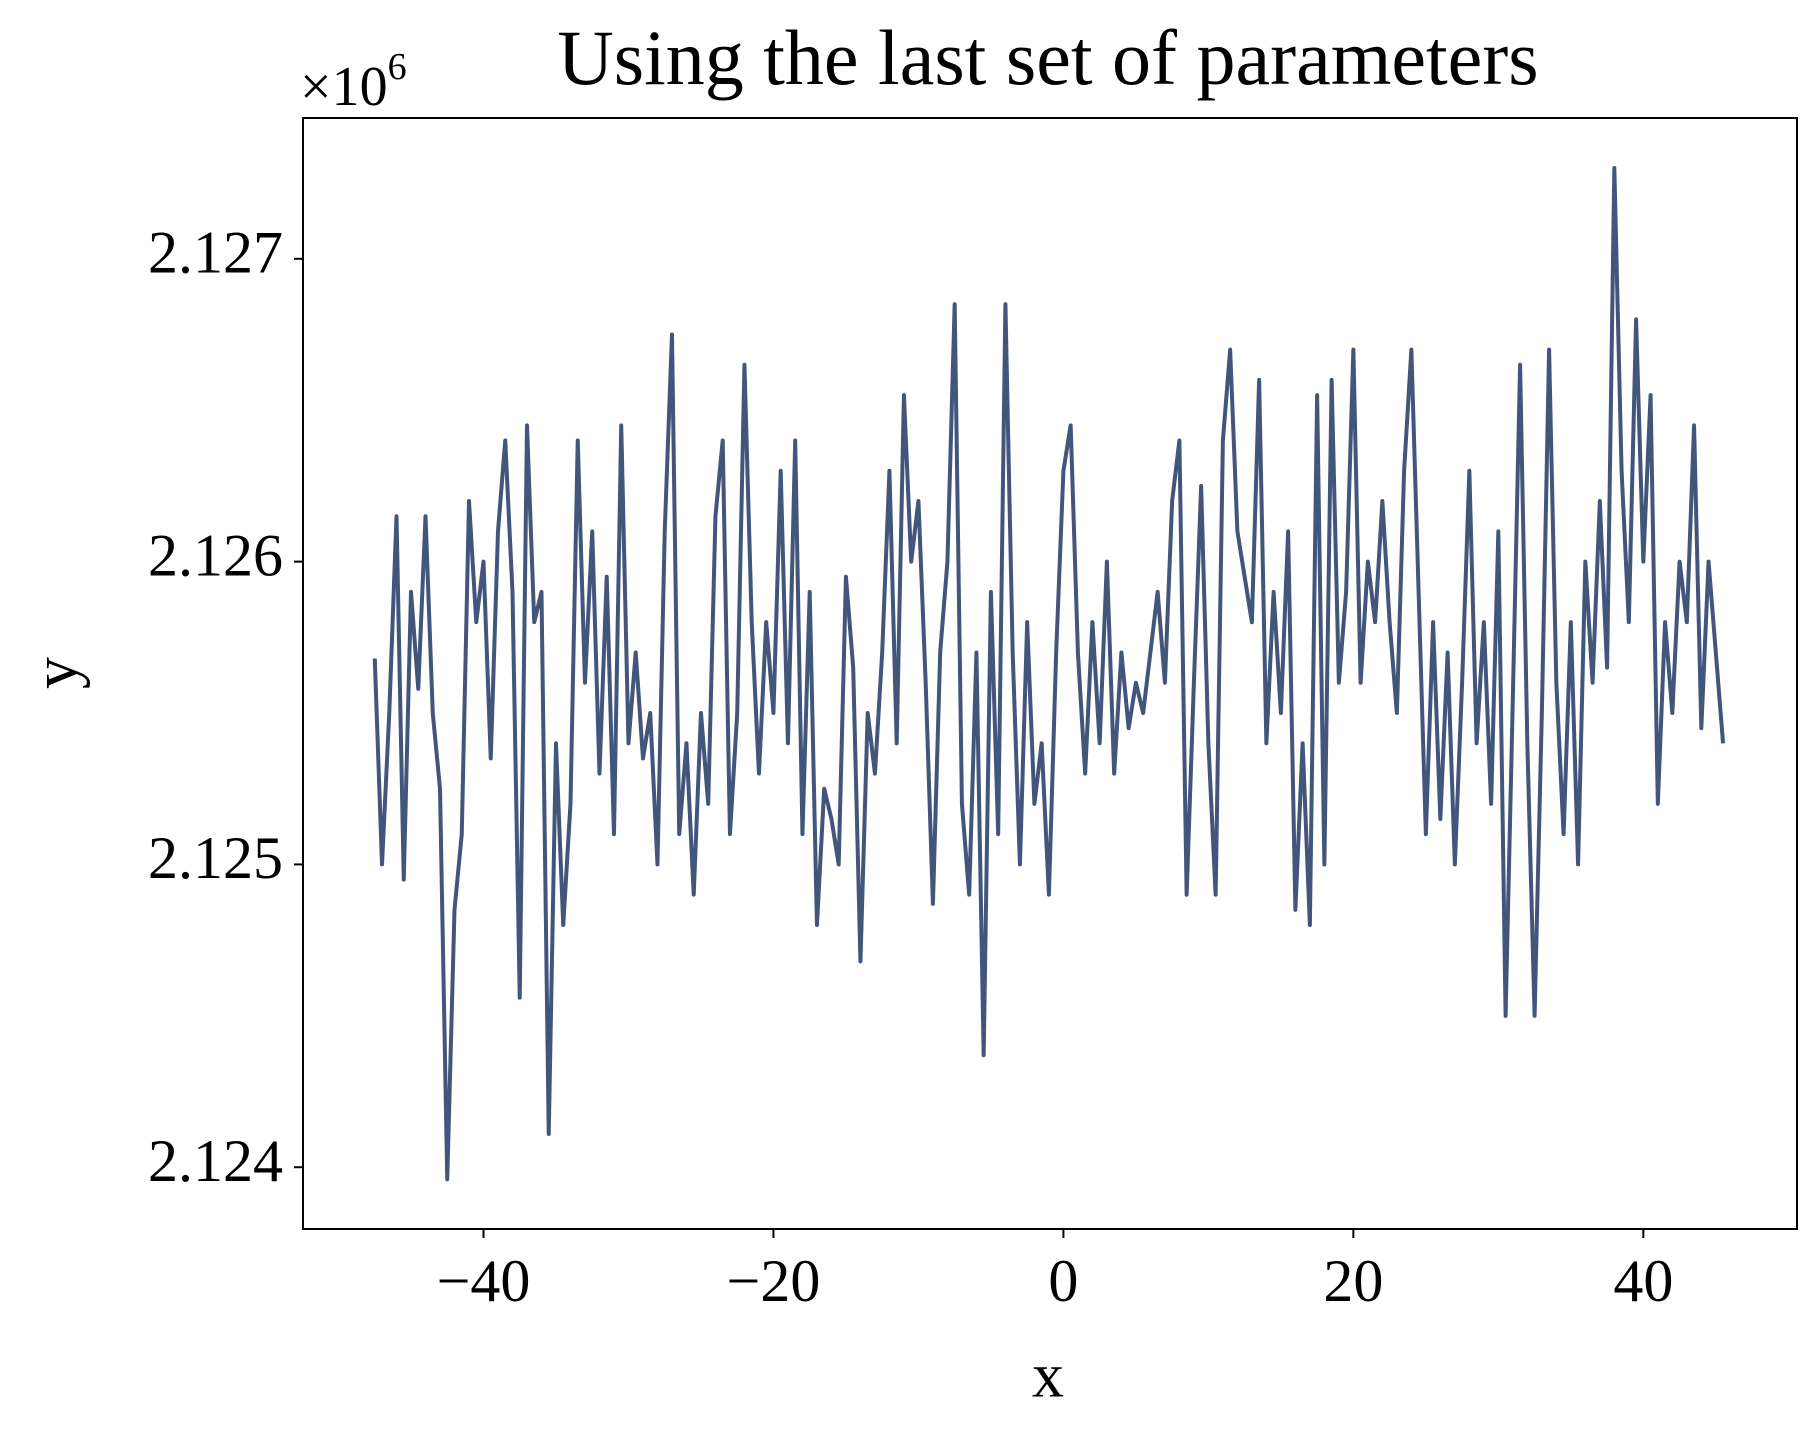  Describe the element at coordinates (215, 555) in the screenshot. I see `y-tick-label: 2.126` at that location.